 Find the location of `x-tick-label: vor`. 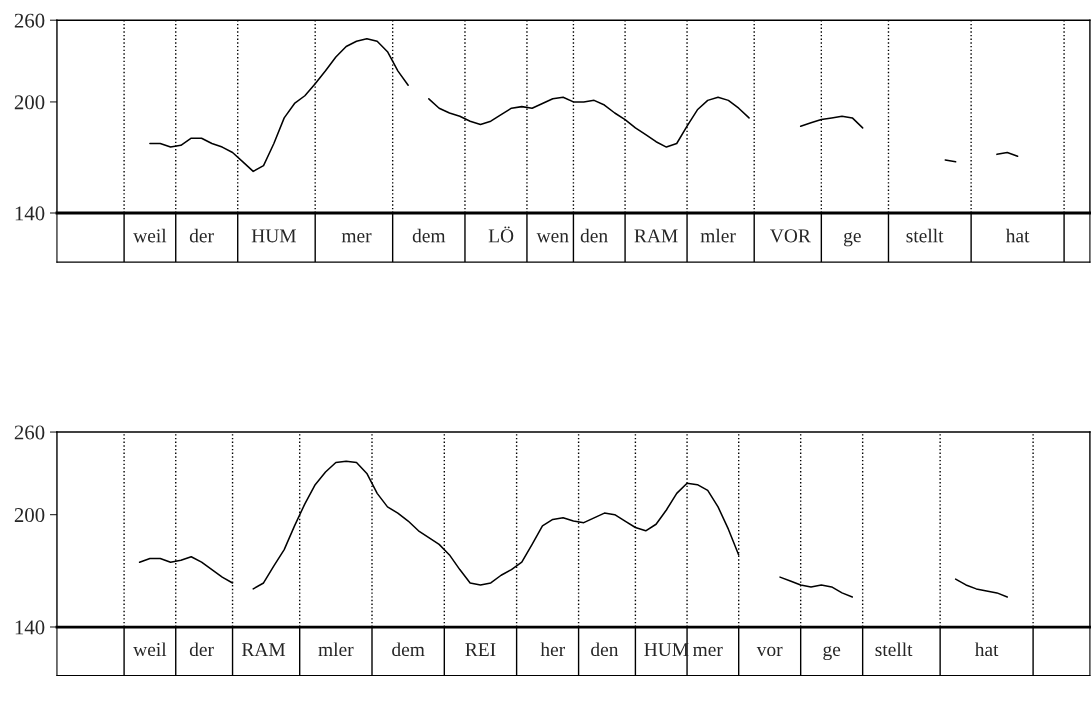

x-tick-label: vor is located at coordinates (769, 651).